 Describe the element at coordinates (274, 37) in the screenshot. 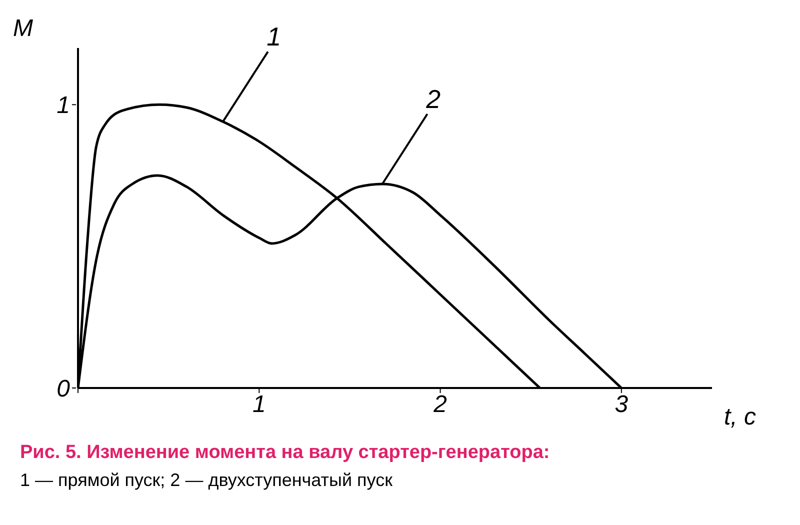

I see `text: 1` at that location.